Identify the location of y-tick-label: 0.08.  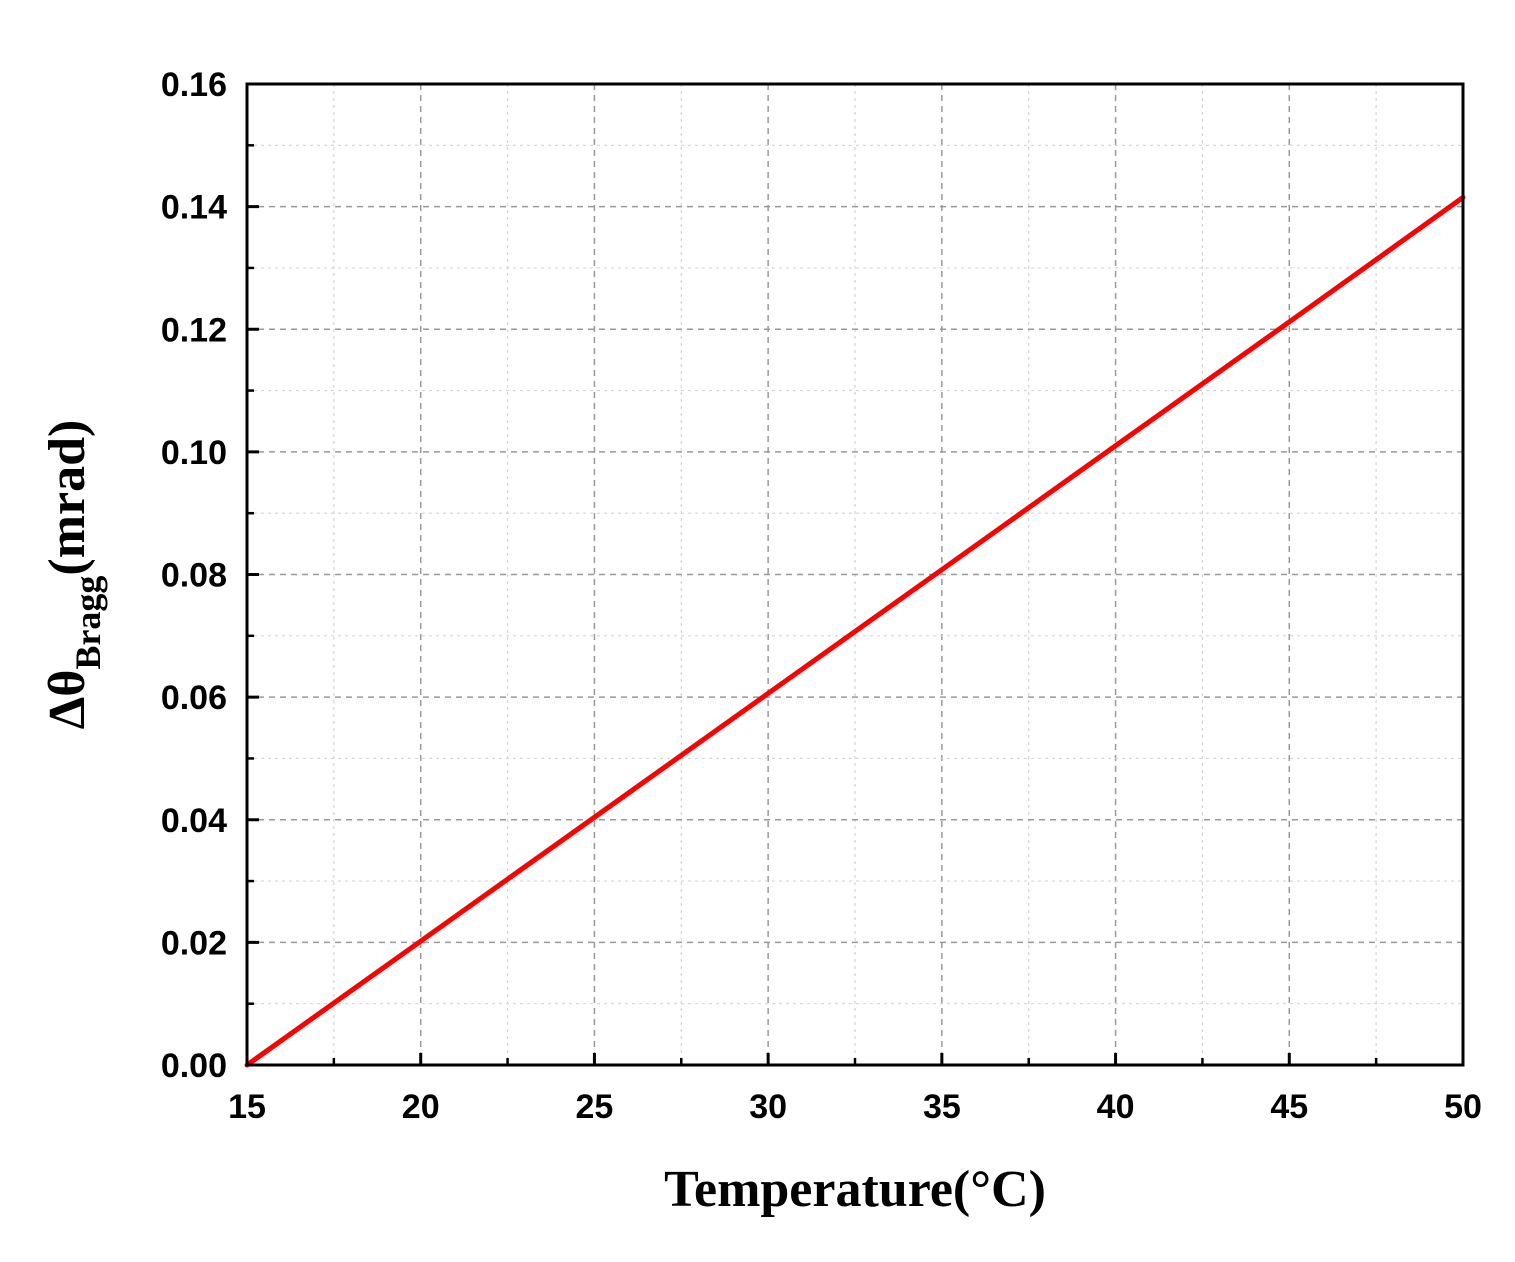
(194, 576).